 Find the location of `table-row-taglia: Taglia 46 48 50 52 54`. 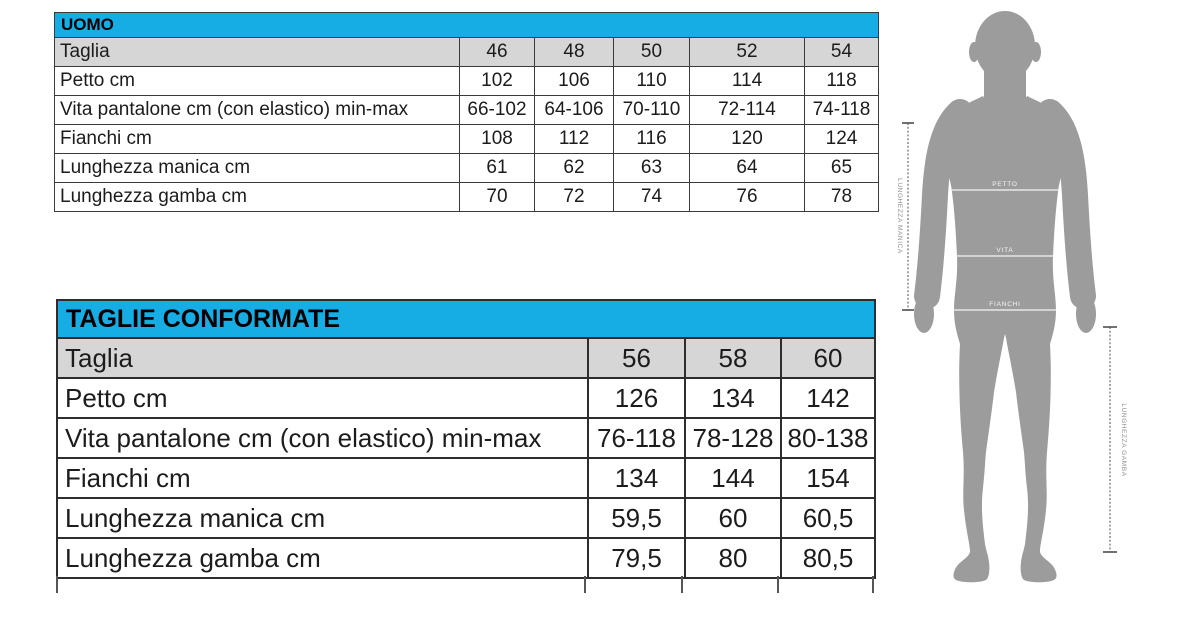

table-row-taglia: Taglia 46 48 50 52 54 is located at coordinates (466, 51).